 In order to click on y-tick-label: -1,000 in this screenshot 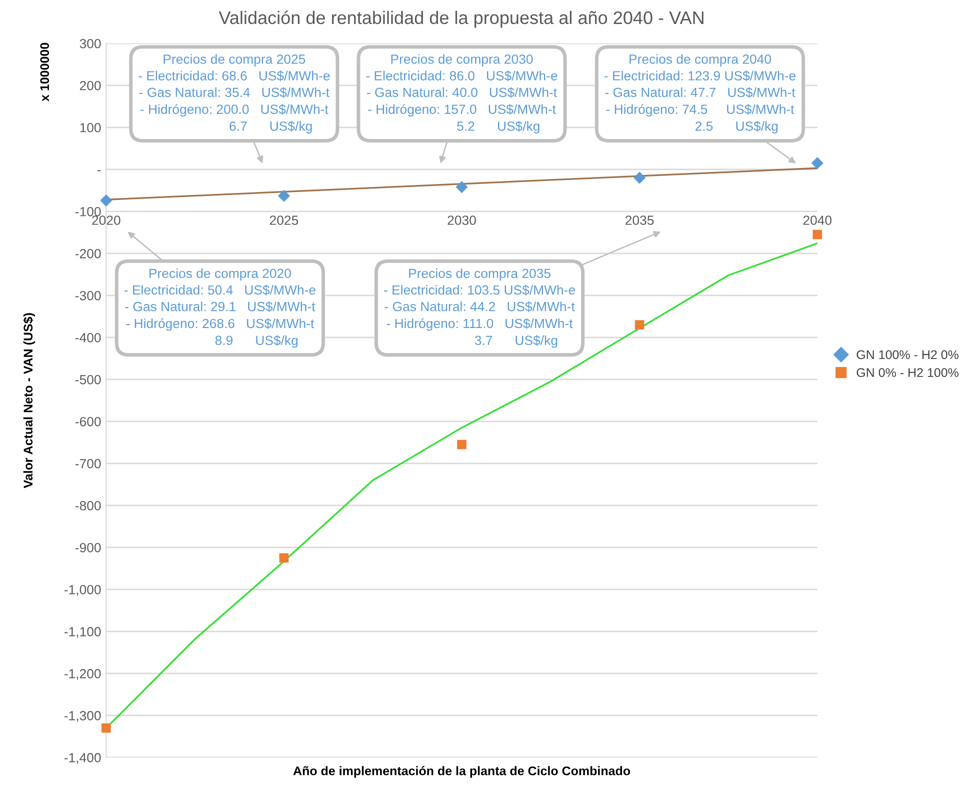, I will do `click(82, 590)`.